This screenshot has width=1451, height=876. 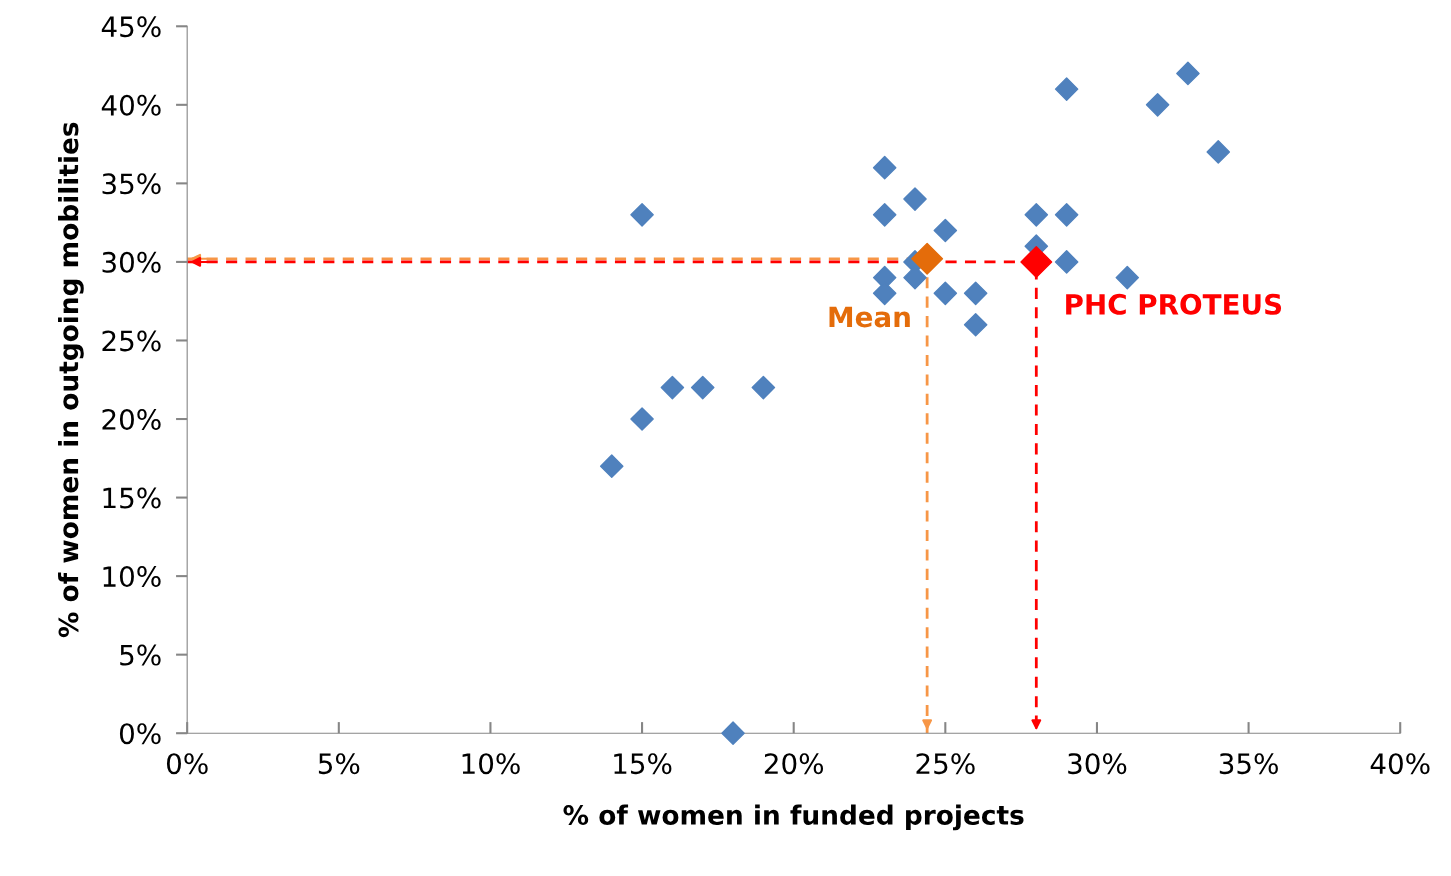 I want to click on x-tick-label: 15%, so click(x=643, y=764).